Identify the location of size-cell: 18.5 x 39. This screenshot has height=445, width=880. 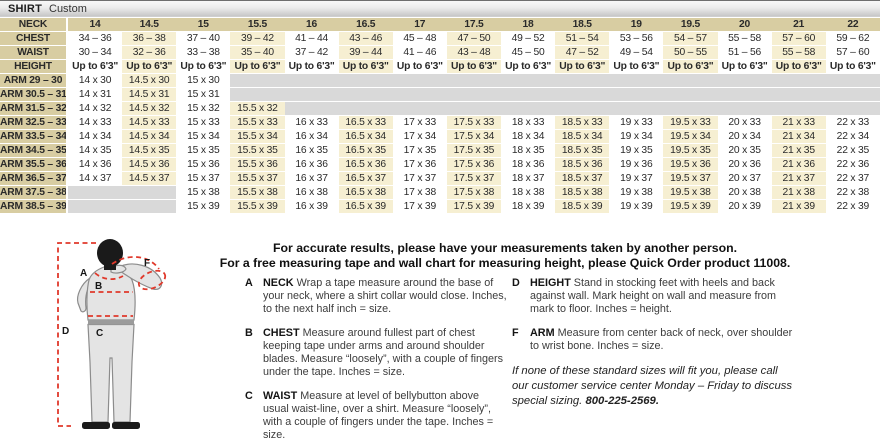
(582, 206).